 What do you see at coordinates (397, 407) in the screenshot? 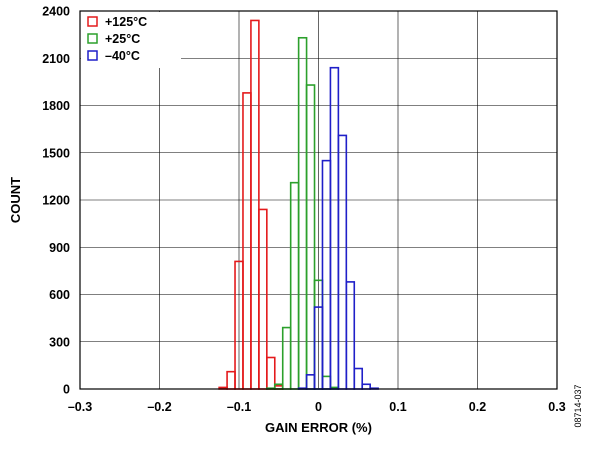
I see `x-tick-label: 0.1` at bounding box center [397, 407].